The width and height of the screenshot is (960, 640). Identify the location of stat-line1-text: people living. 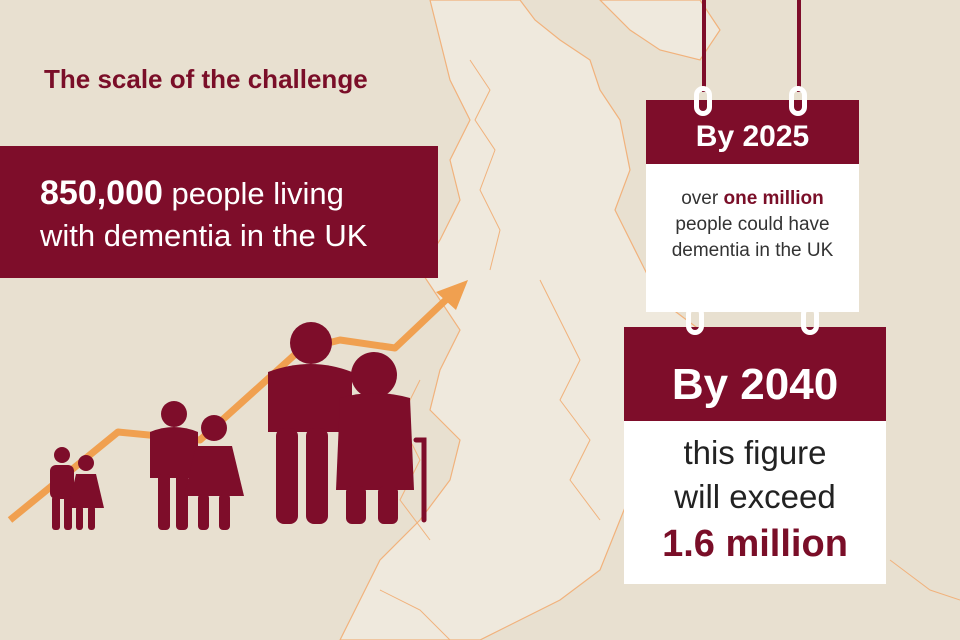
(253, 193).